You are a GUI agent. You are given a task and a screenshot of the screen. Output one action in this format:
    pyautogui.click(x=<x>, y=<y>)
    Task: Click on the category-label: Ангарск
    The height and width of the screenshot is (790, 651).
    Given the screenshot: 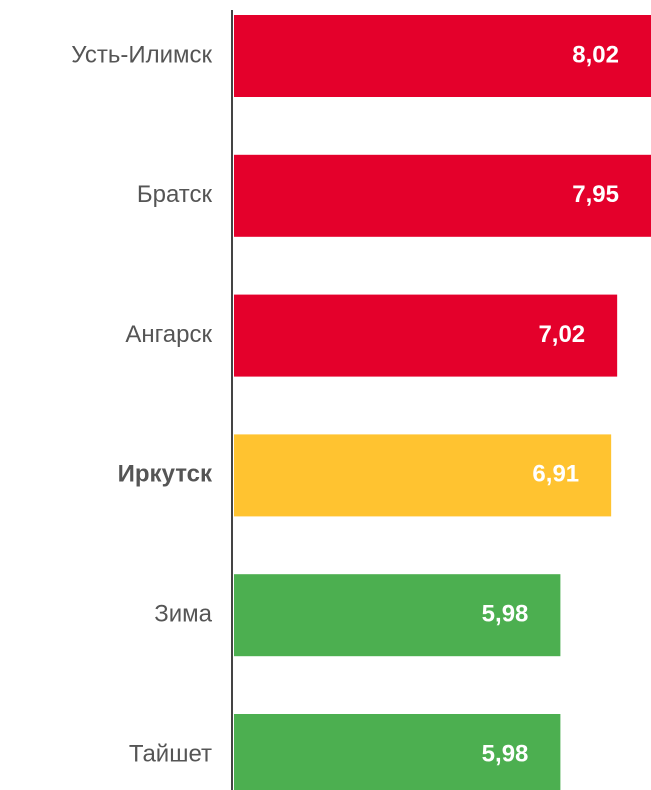 What is the action you would take?
    pyautogui.click(x=168, y=334)
    